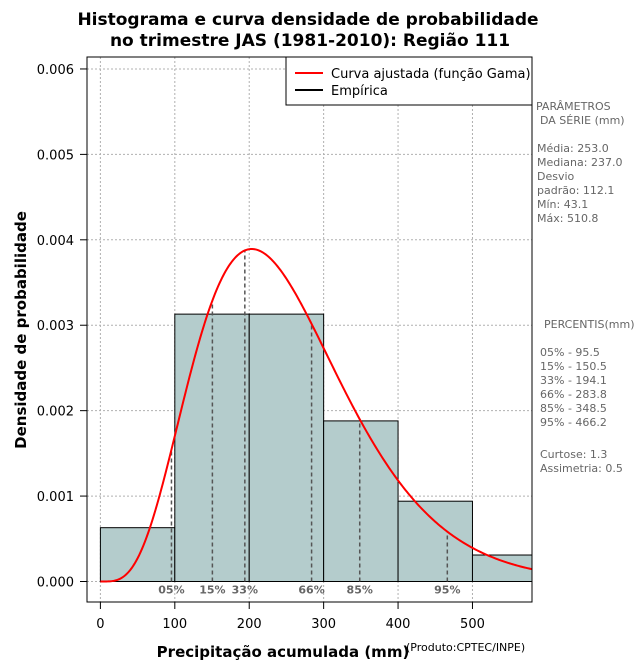 The width and height of the screenshot is (640, 660). What do you see at coordinates (55, 326) in the screenshot?
I see `y-tick-label: 0.003` at bounding box center [55, 326].